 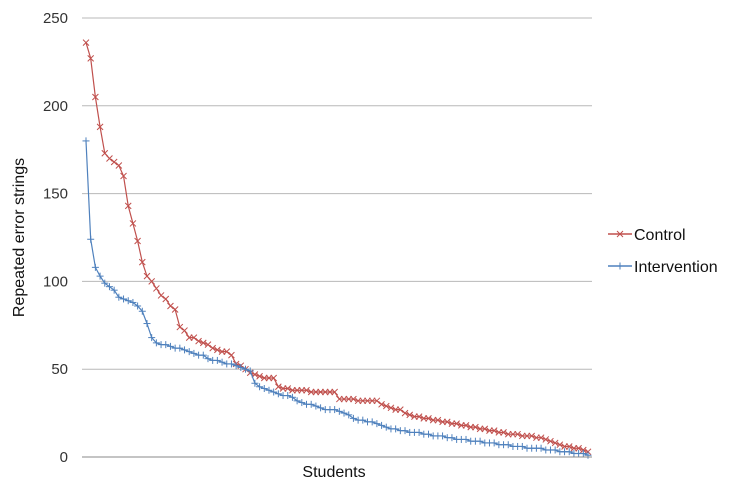 I want to click on x-axis-title: Students, so click(x=333, y=472).